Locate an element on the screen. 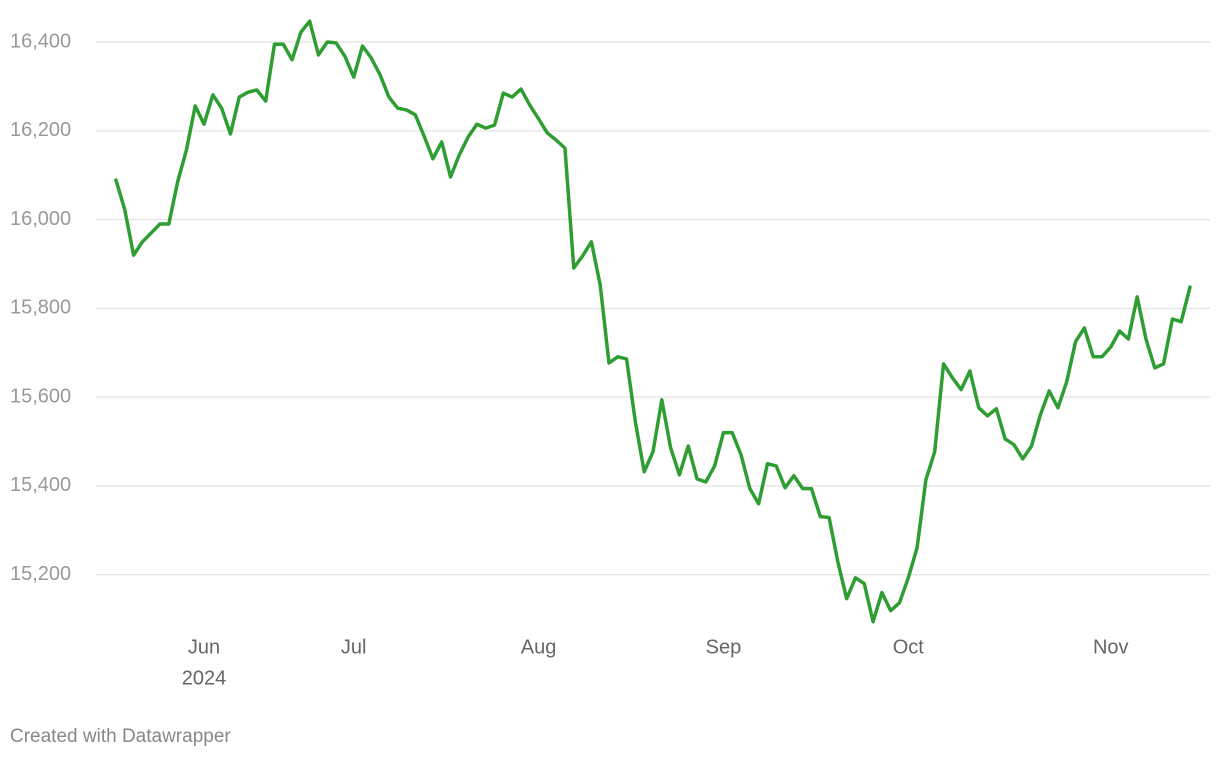 The image size is (1220, 760). y-tick-label: 15,600 is located at coordinates (40, 396).